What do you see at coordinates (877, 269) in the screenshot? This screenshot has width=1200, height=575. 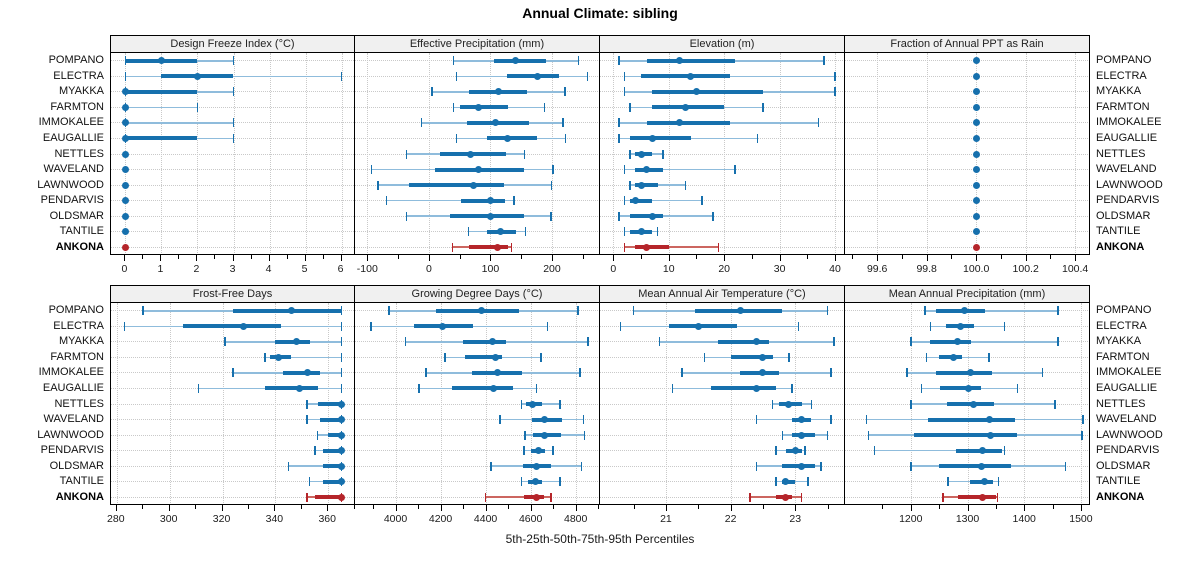 I see `axis-tick-label: 99.6` at bounding box center [877, 269].